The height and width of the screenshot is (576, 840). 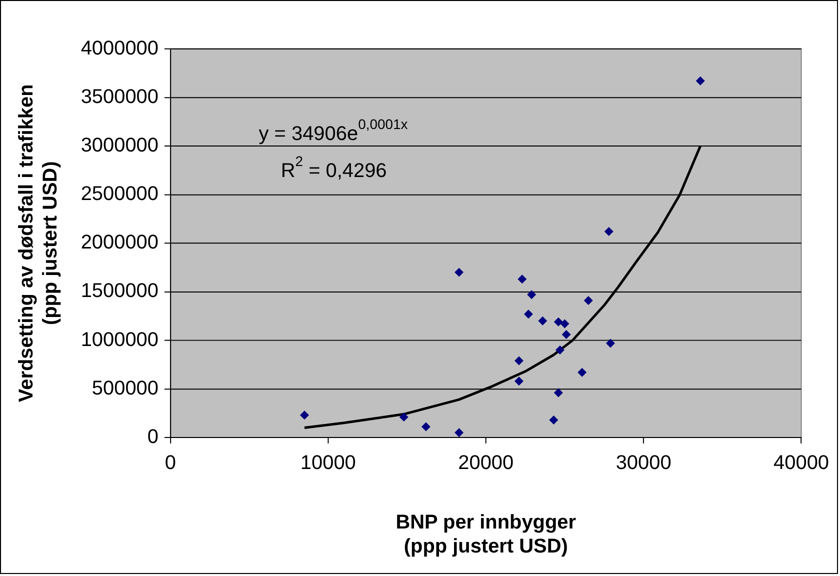 I want to click on x-tick-label: 40000, so click(x=802, y=463).